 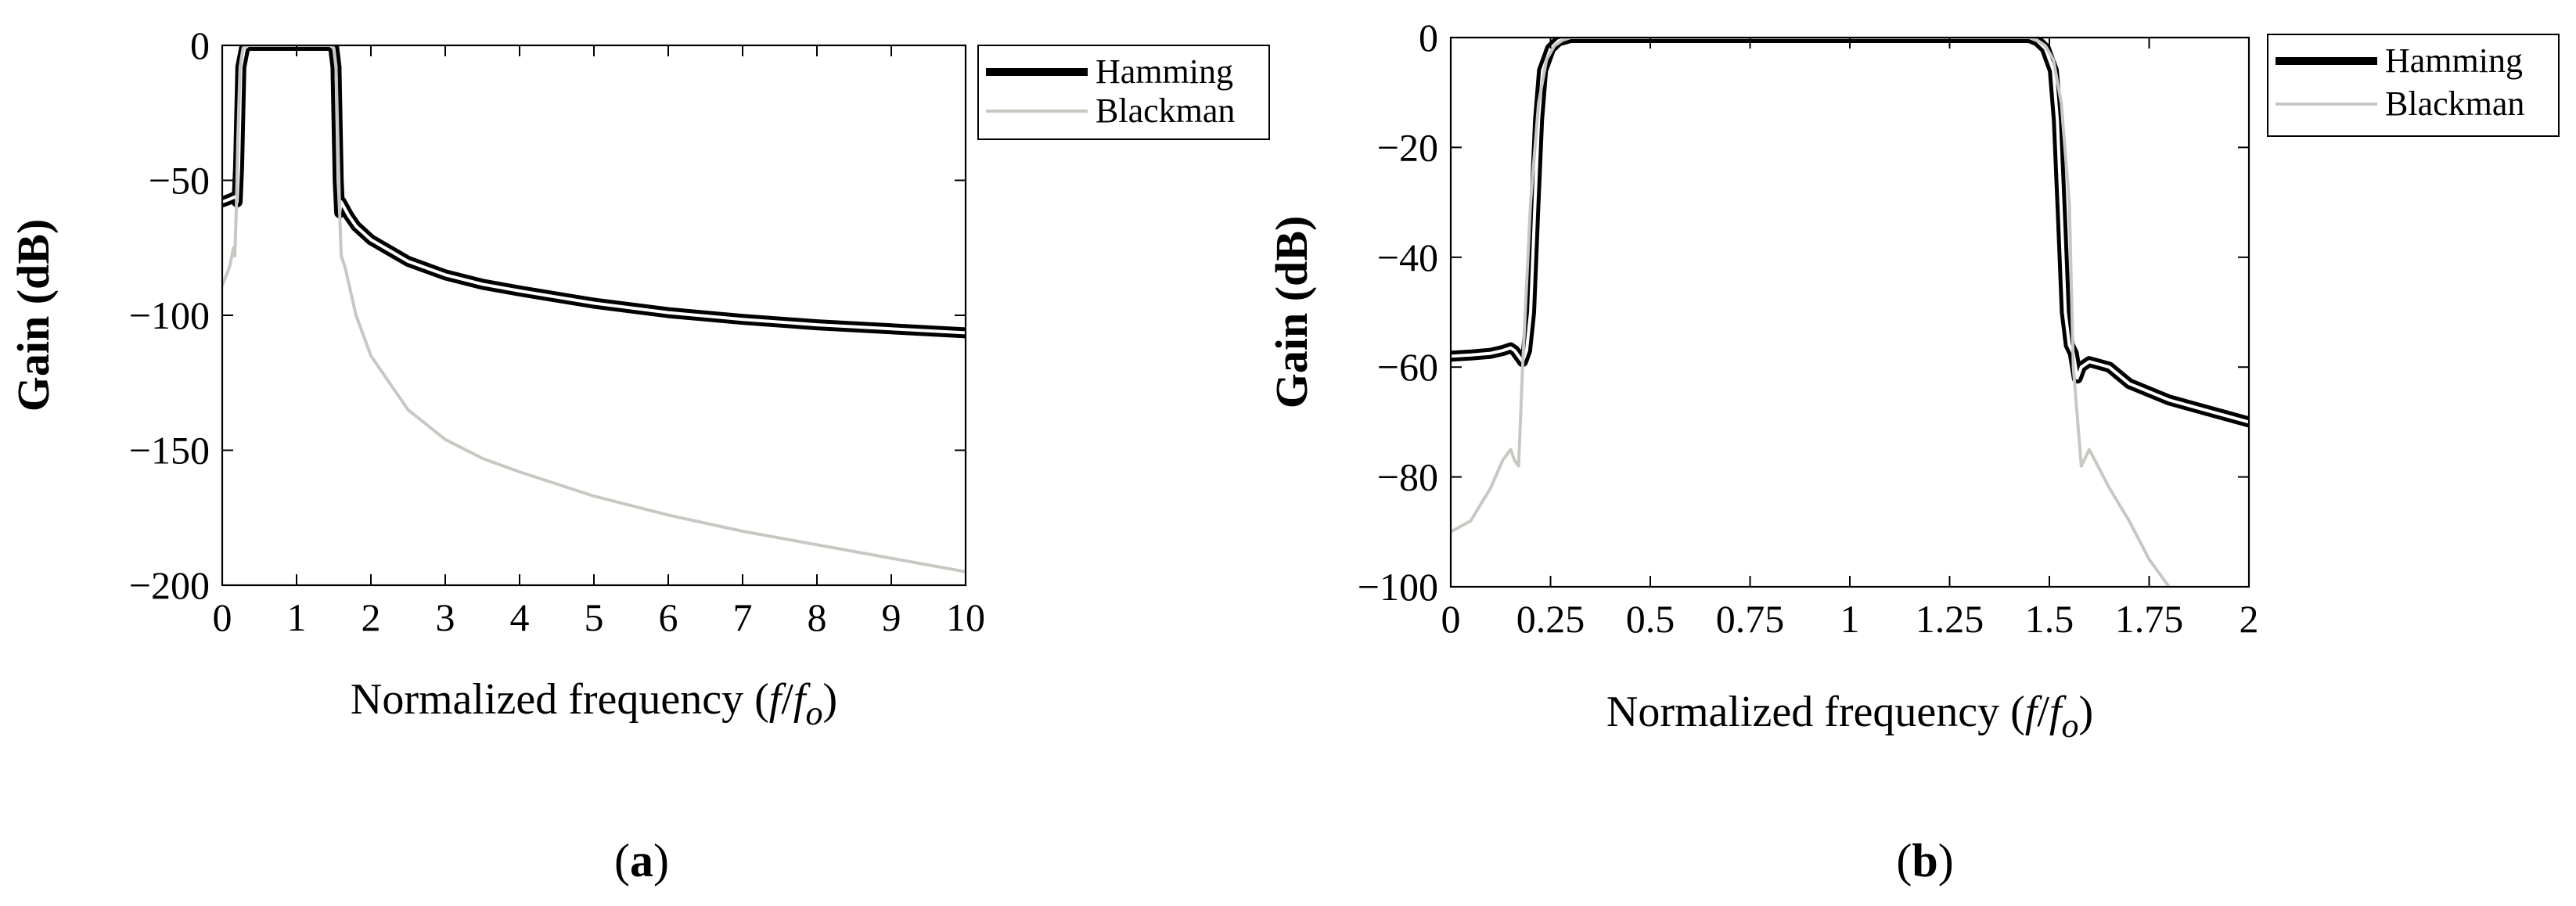 I want to click on series-line-hamming-core, so click(x=1850, y=231).